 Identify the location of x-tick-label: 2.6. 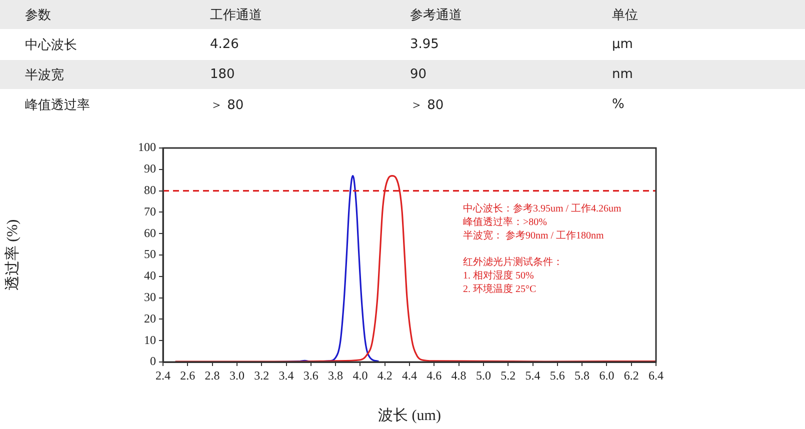
(188, 375).